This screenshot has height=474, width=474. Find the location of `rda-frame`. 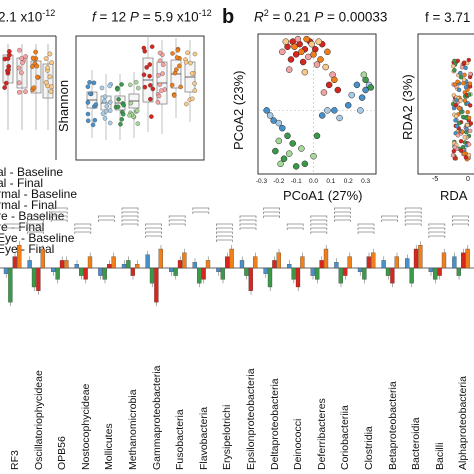

rda-frame is located at coordinates (445, 104).